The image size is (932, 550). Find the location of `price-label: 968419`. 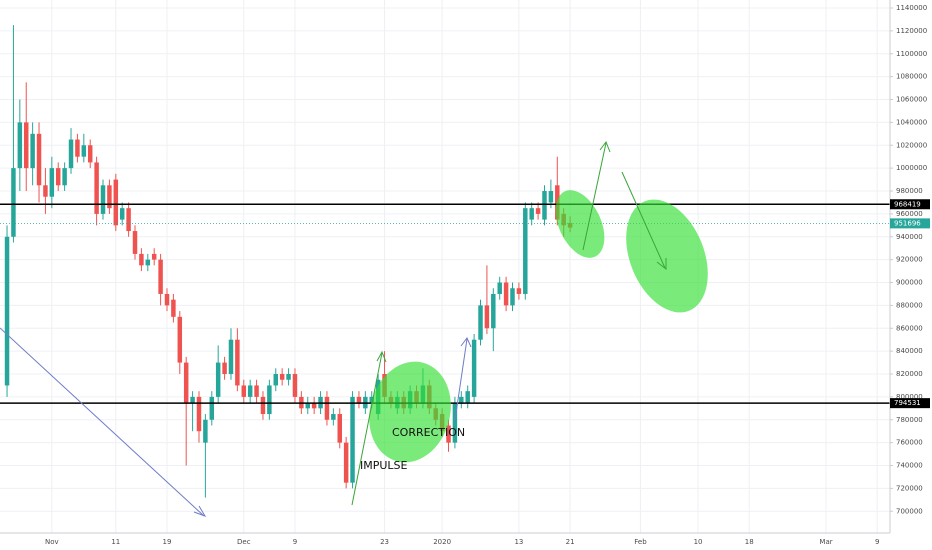

price-label: 968419 is located at coordinates (907, 204).